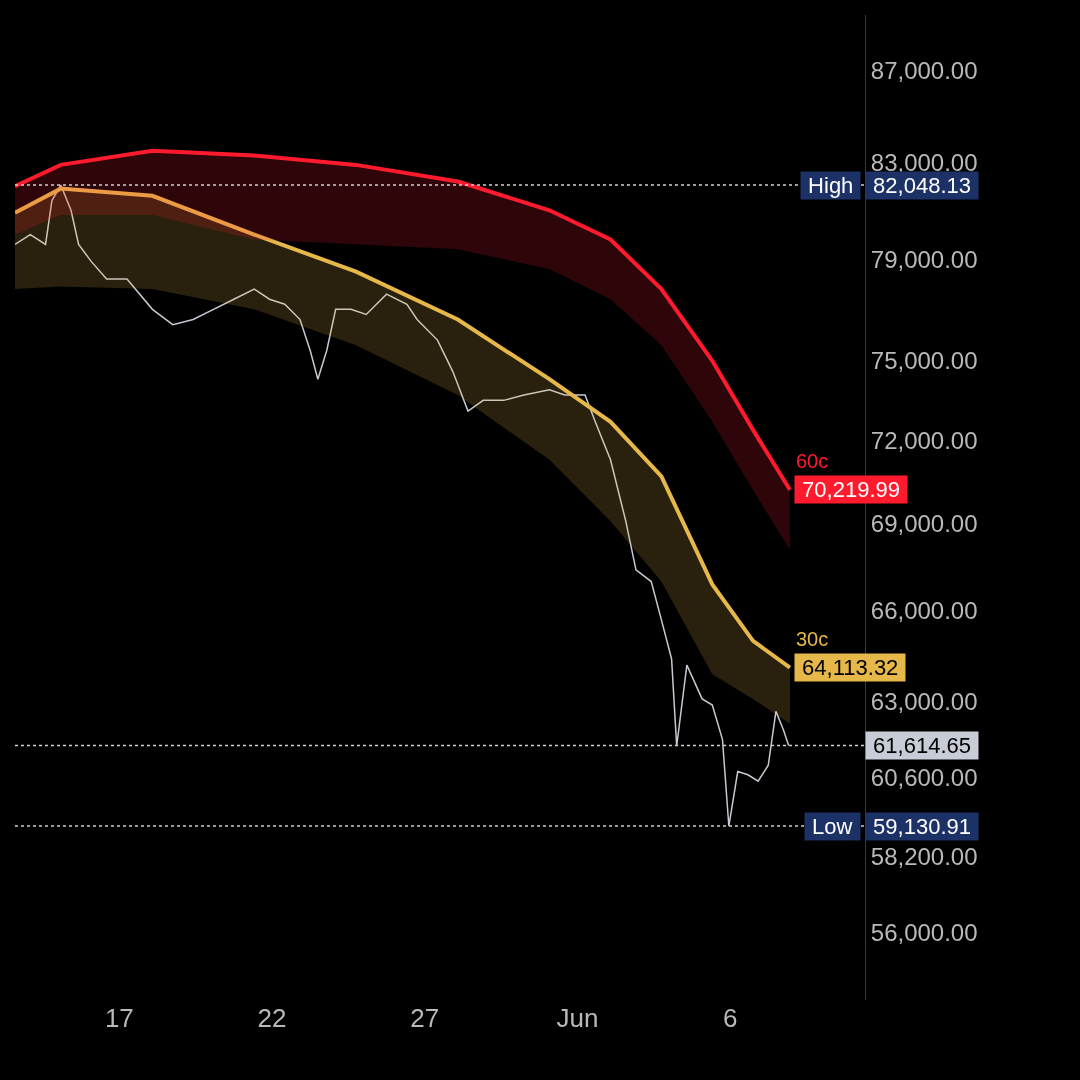  Describe the element at coordinates (832, 826) in the screenshot. I see `ref-line-label: Low` at that location.